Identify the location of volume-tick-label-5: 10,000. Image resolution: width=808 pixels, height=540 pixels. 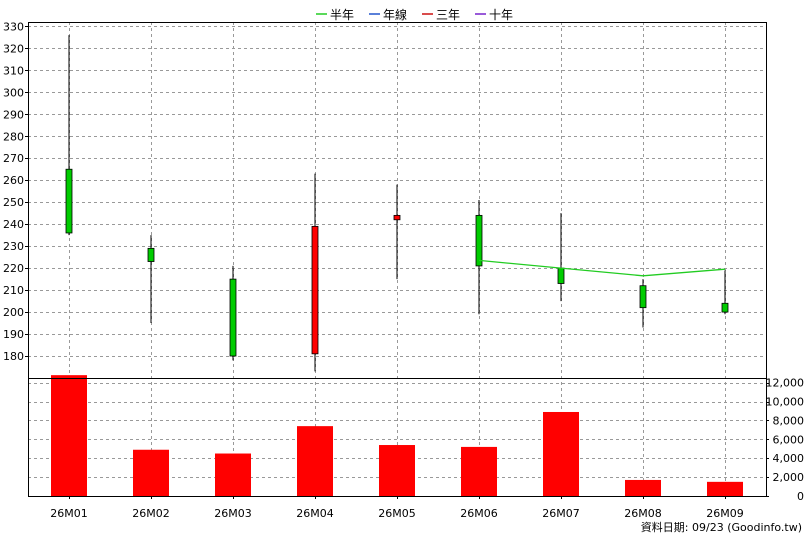
(785, 402).